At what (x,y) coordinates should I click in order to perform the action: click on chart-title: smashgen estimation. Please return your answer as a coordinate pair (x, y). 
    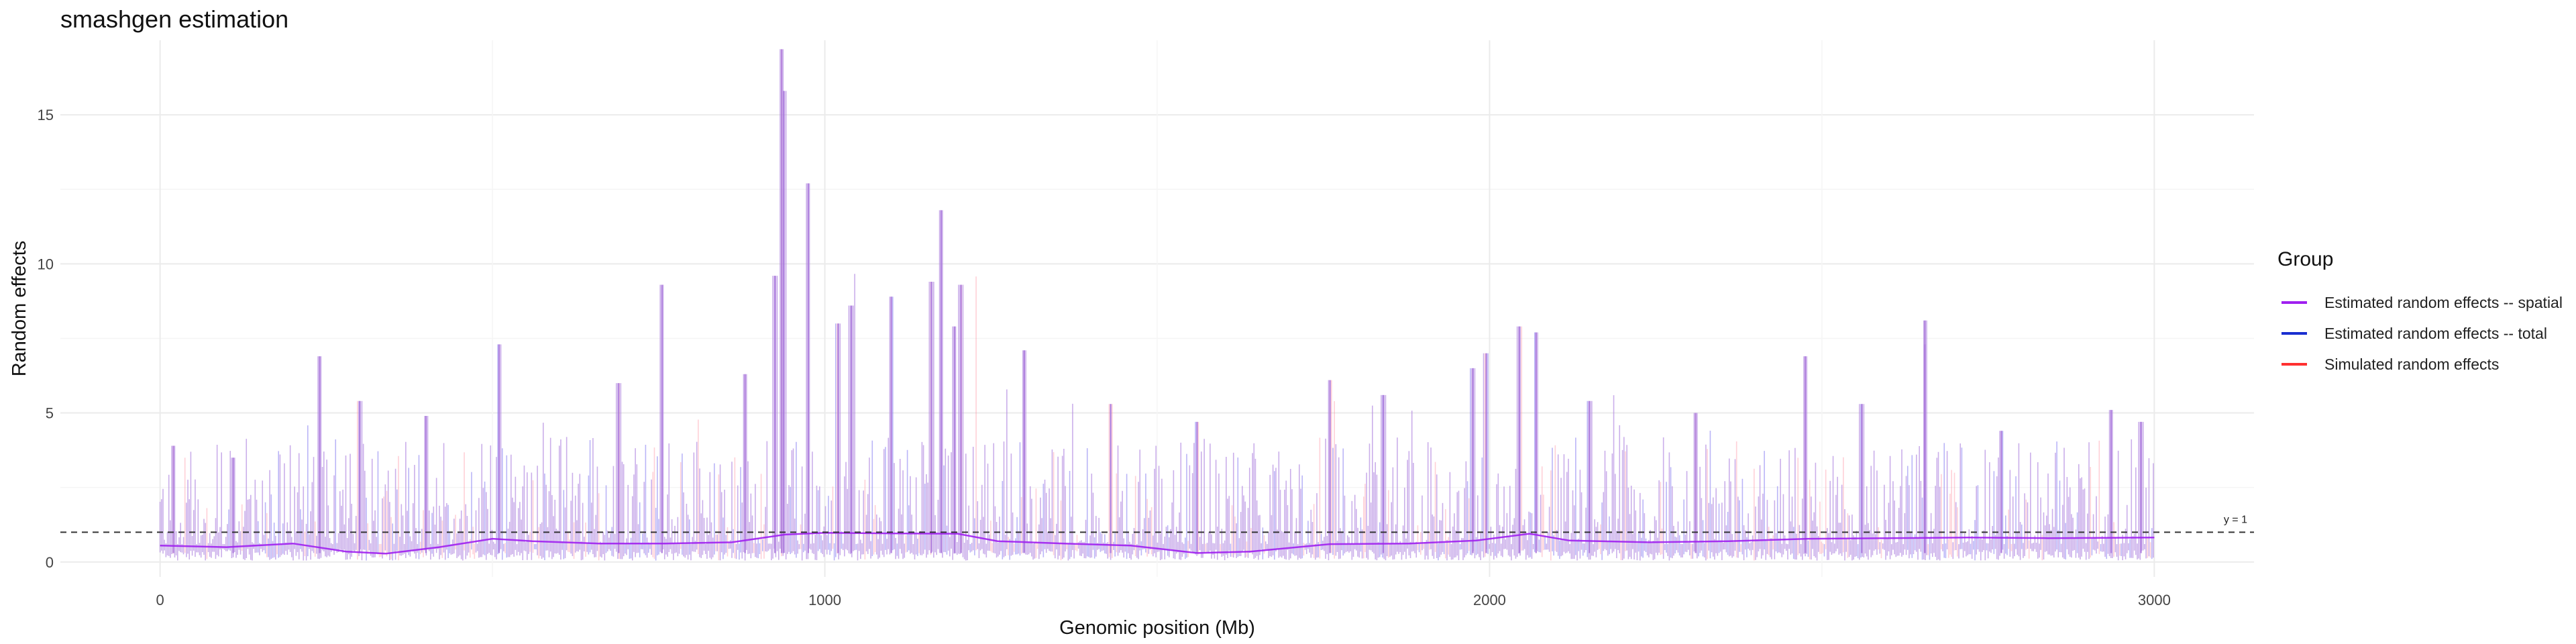
    Looking at the image, I should click on (174, 19).